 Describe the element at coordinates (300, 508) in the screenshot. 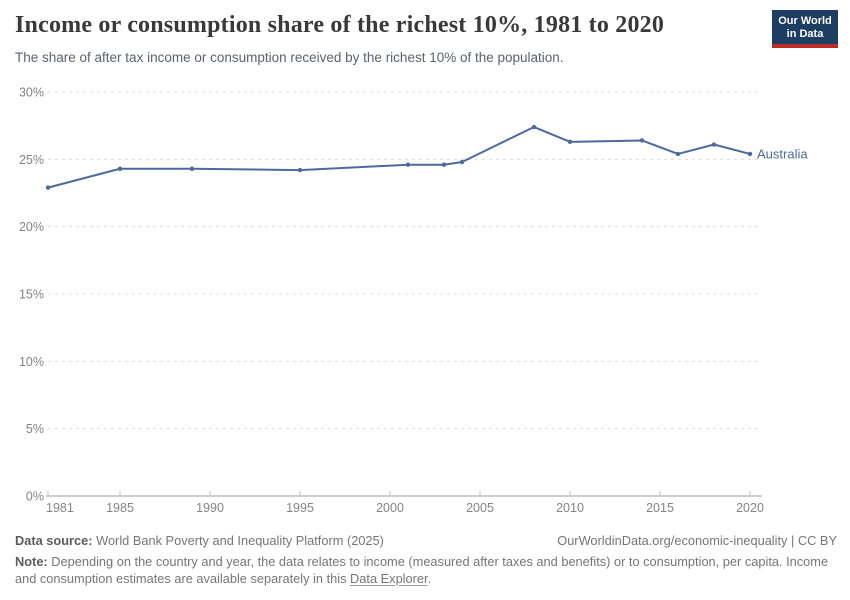

I see `x-tick-label: 1995` at that location.